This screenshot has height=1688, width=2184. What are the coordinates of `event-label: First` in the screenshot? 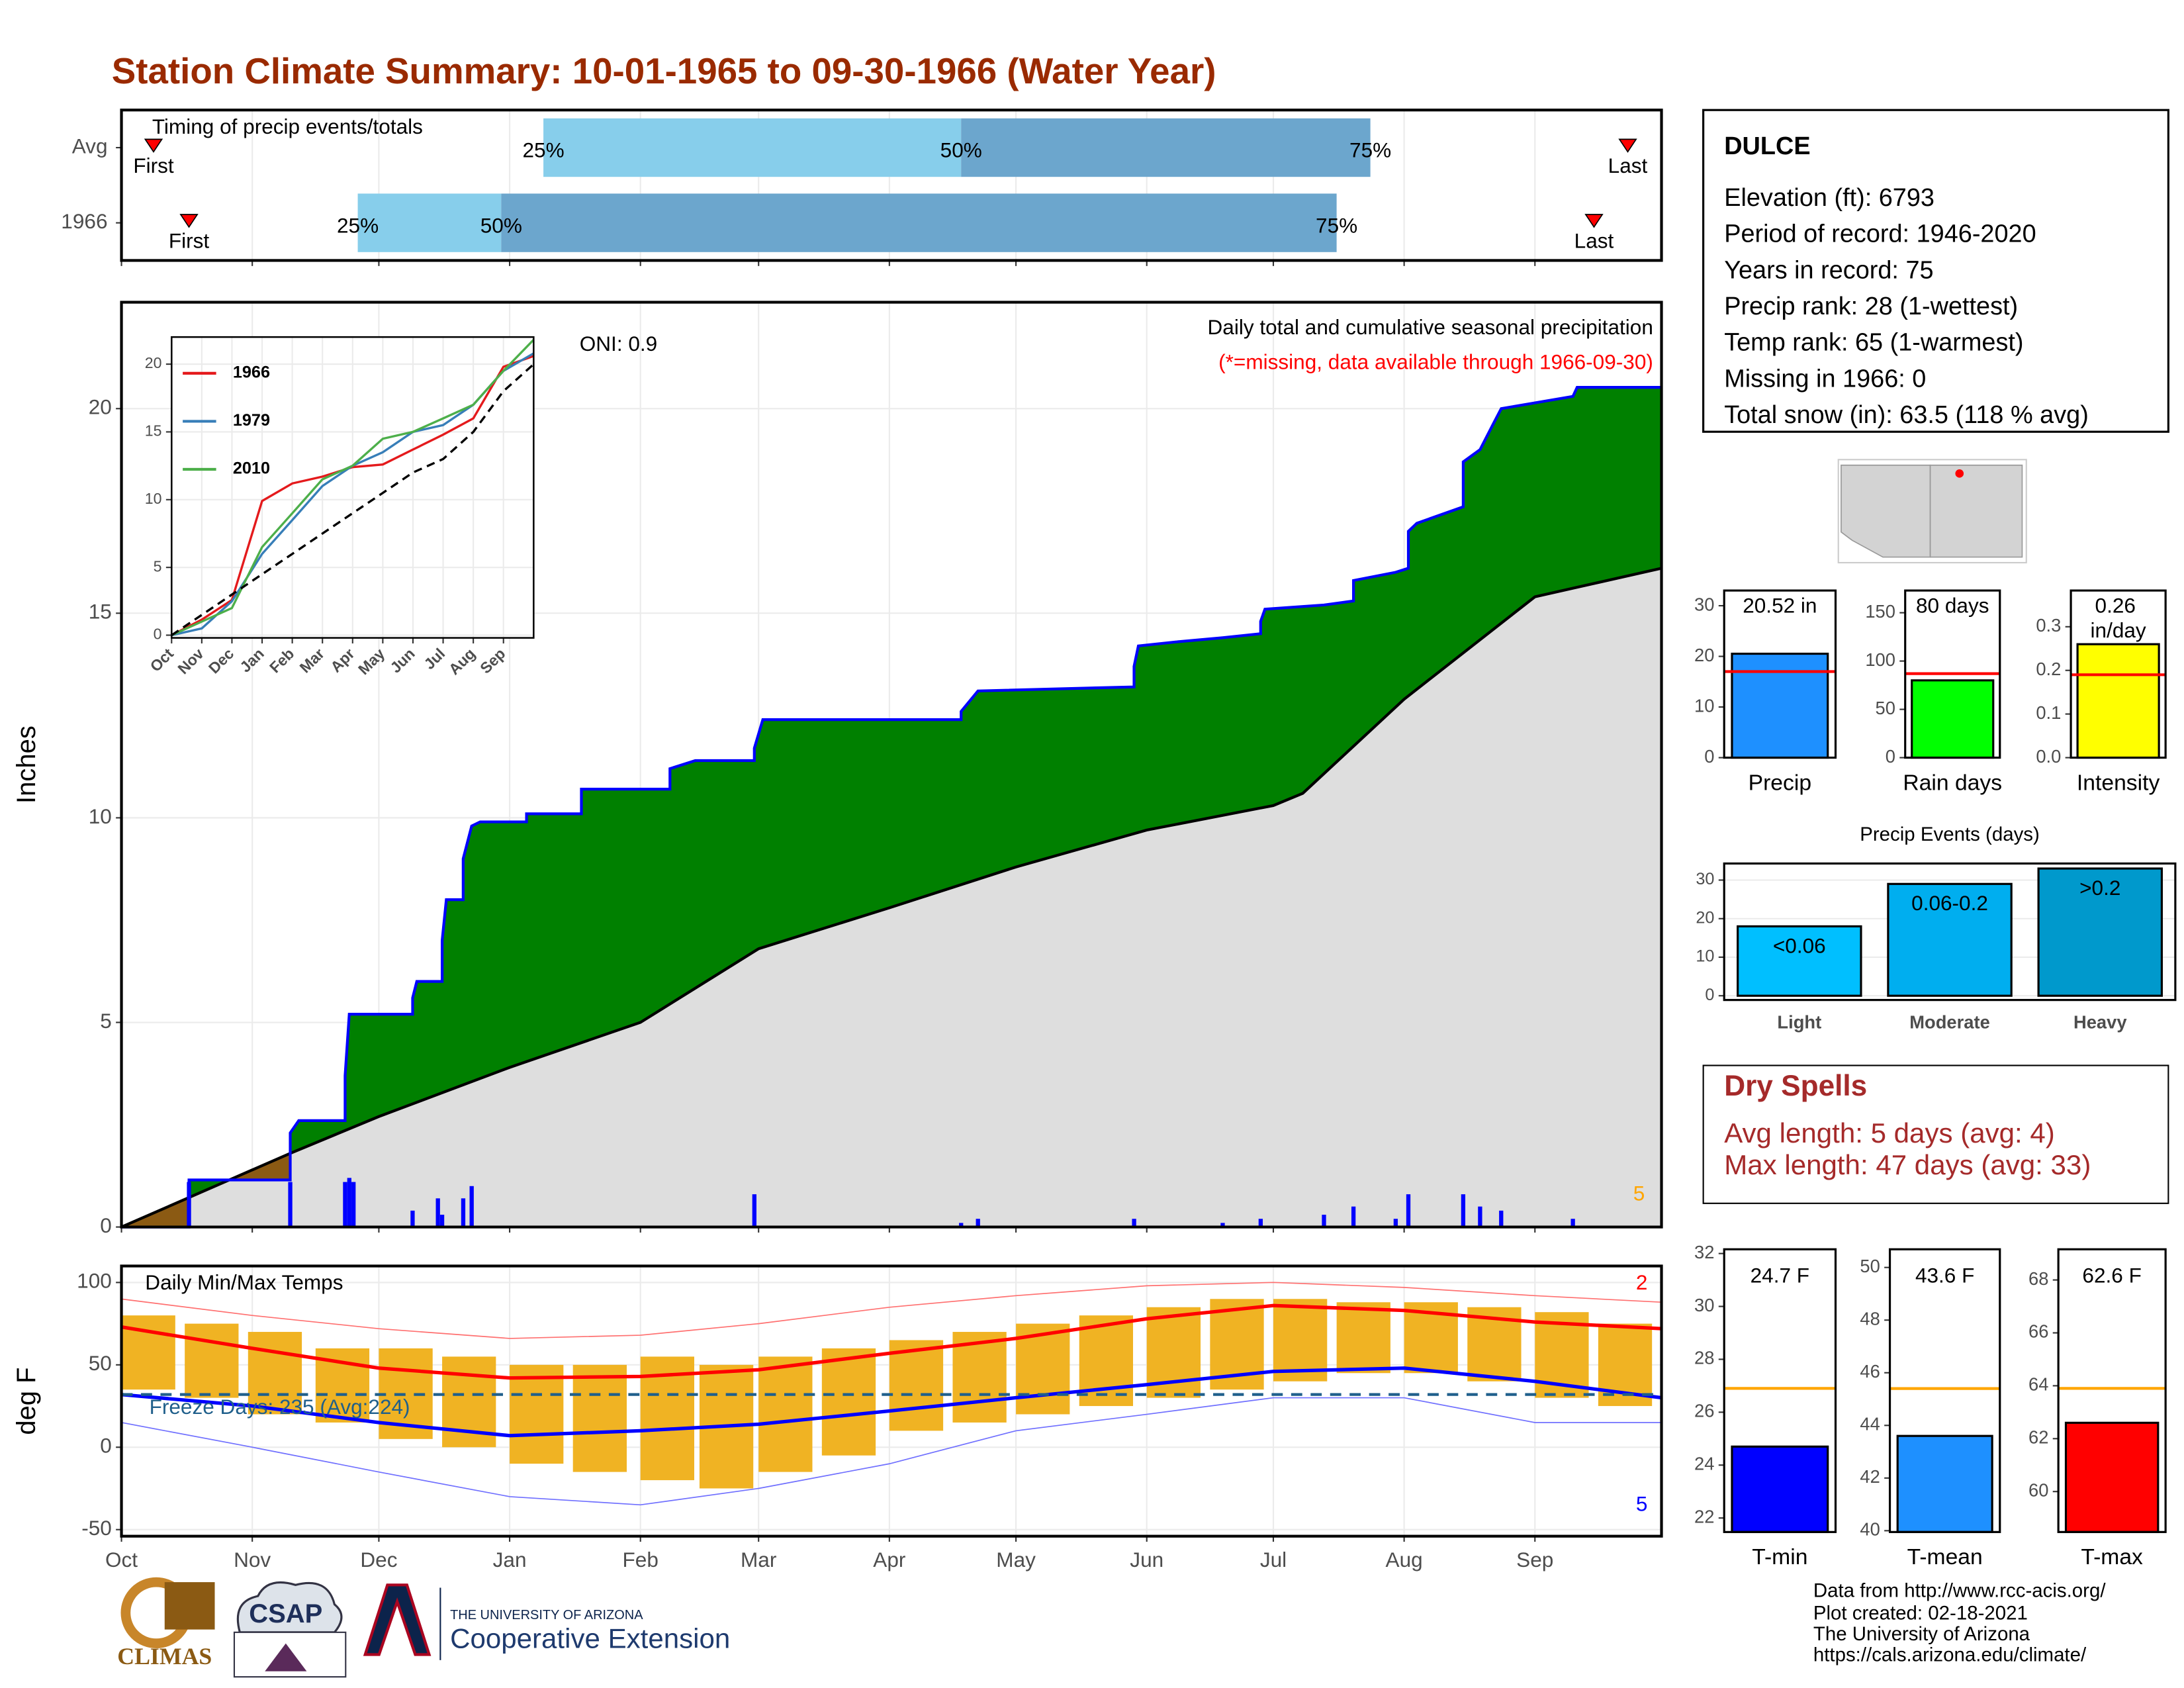 It's located at (189, 240).